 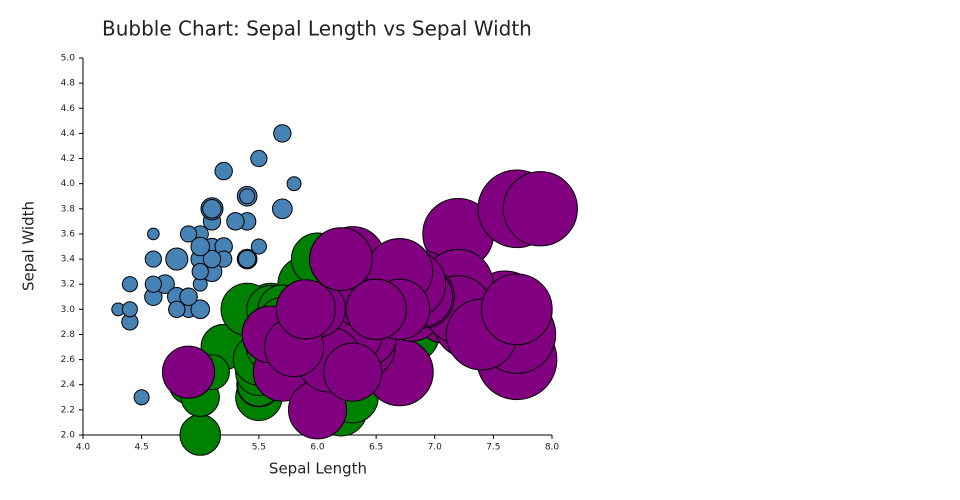 I want to click on y-tick-label: 4.6, so click(x=68, y=109).